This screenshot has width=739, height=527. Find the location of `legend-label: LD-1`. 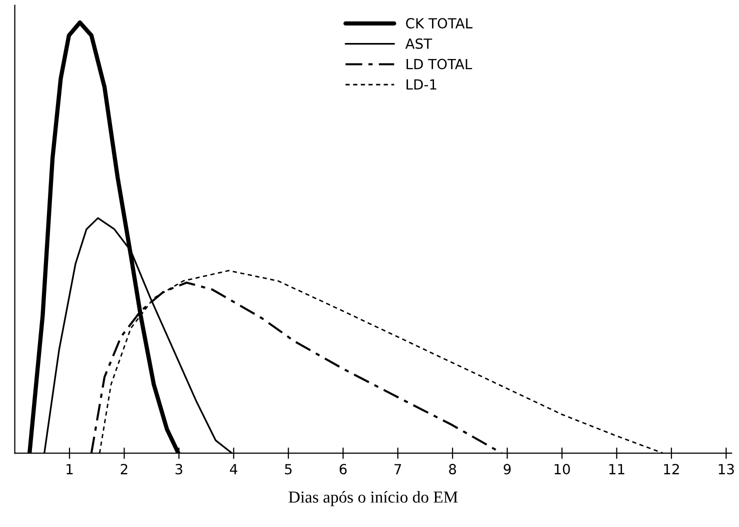

legend-label: LD-1 is located at coordinates (421, 84).